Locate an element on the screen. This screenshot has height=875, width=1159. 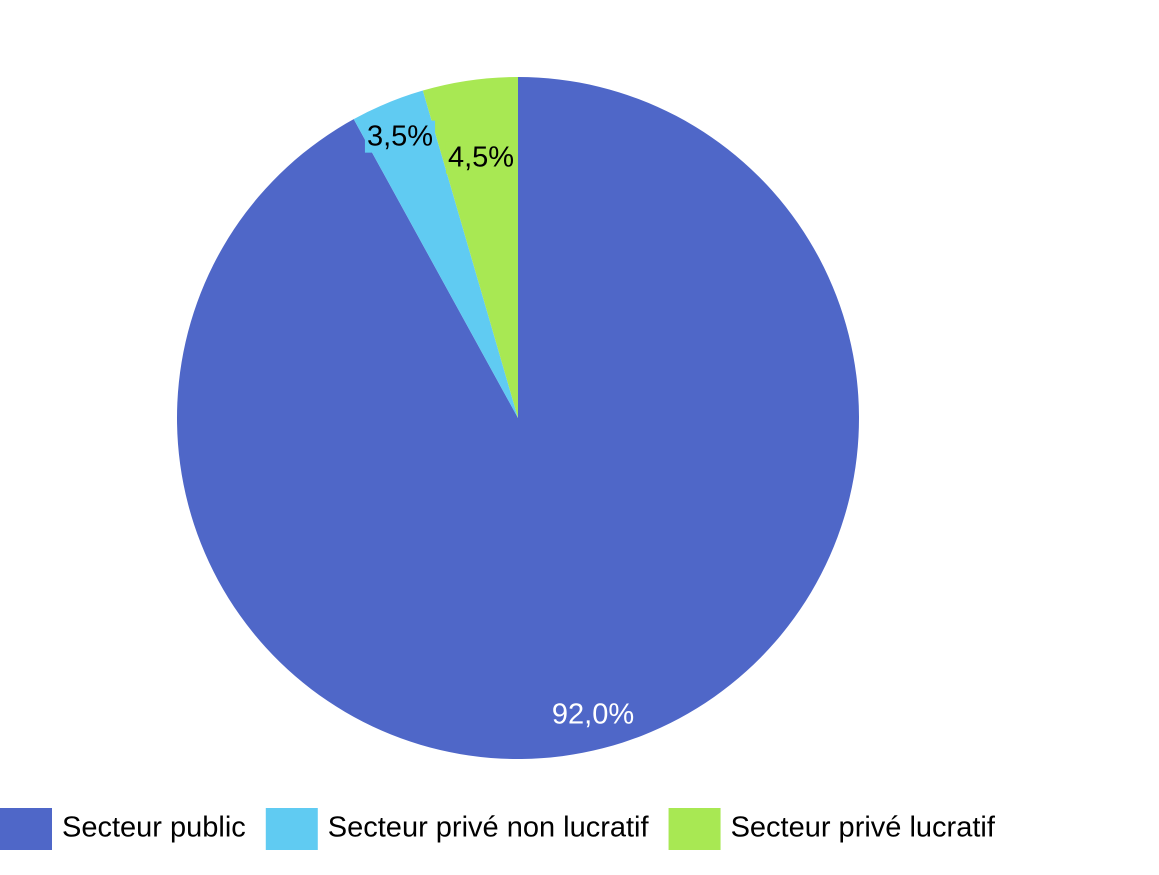
data-label: 92,0% is located at coordinates (593, 715).